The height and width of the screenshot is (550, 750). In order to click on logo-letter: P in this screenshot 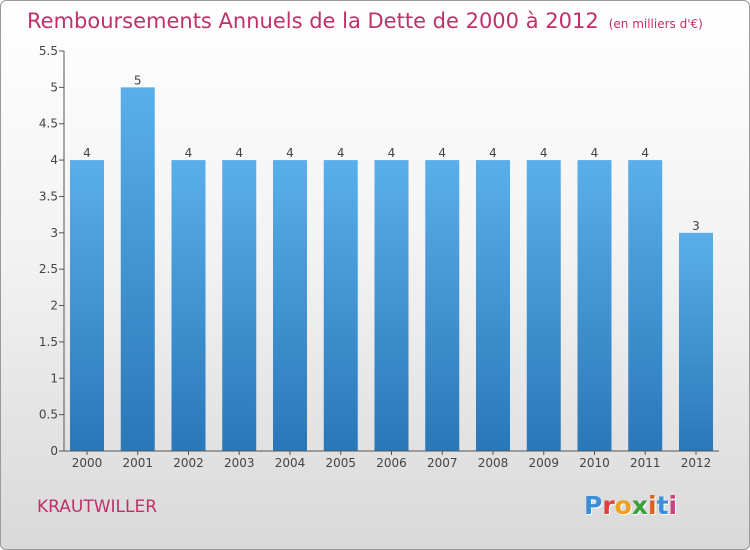, I will do `click(593, 505)`.